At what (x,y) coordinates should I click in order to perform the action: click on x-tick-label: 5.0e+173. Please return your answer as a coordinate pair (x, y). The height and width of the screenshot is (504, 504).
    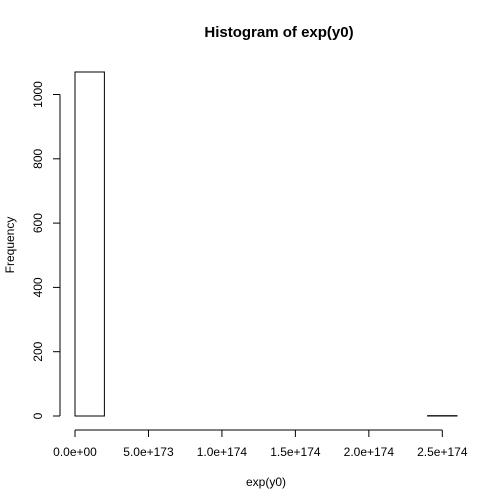
    Looking at the image, I should click on (148, 452).